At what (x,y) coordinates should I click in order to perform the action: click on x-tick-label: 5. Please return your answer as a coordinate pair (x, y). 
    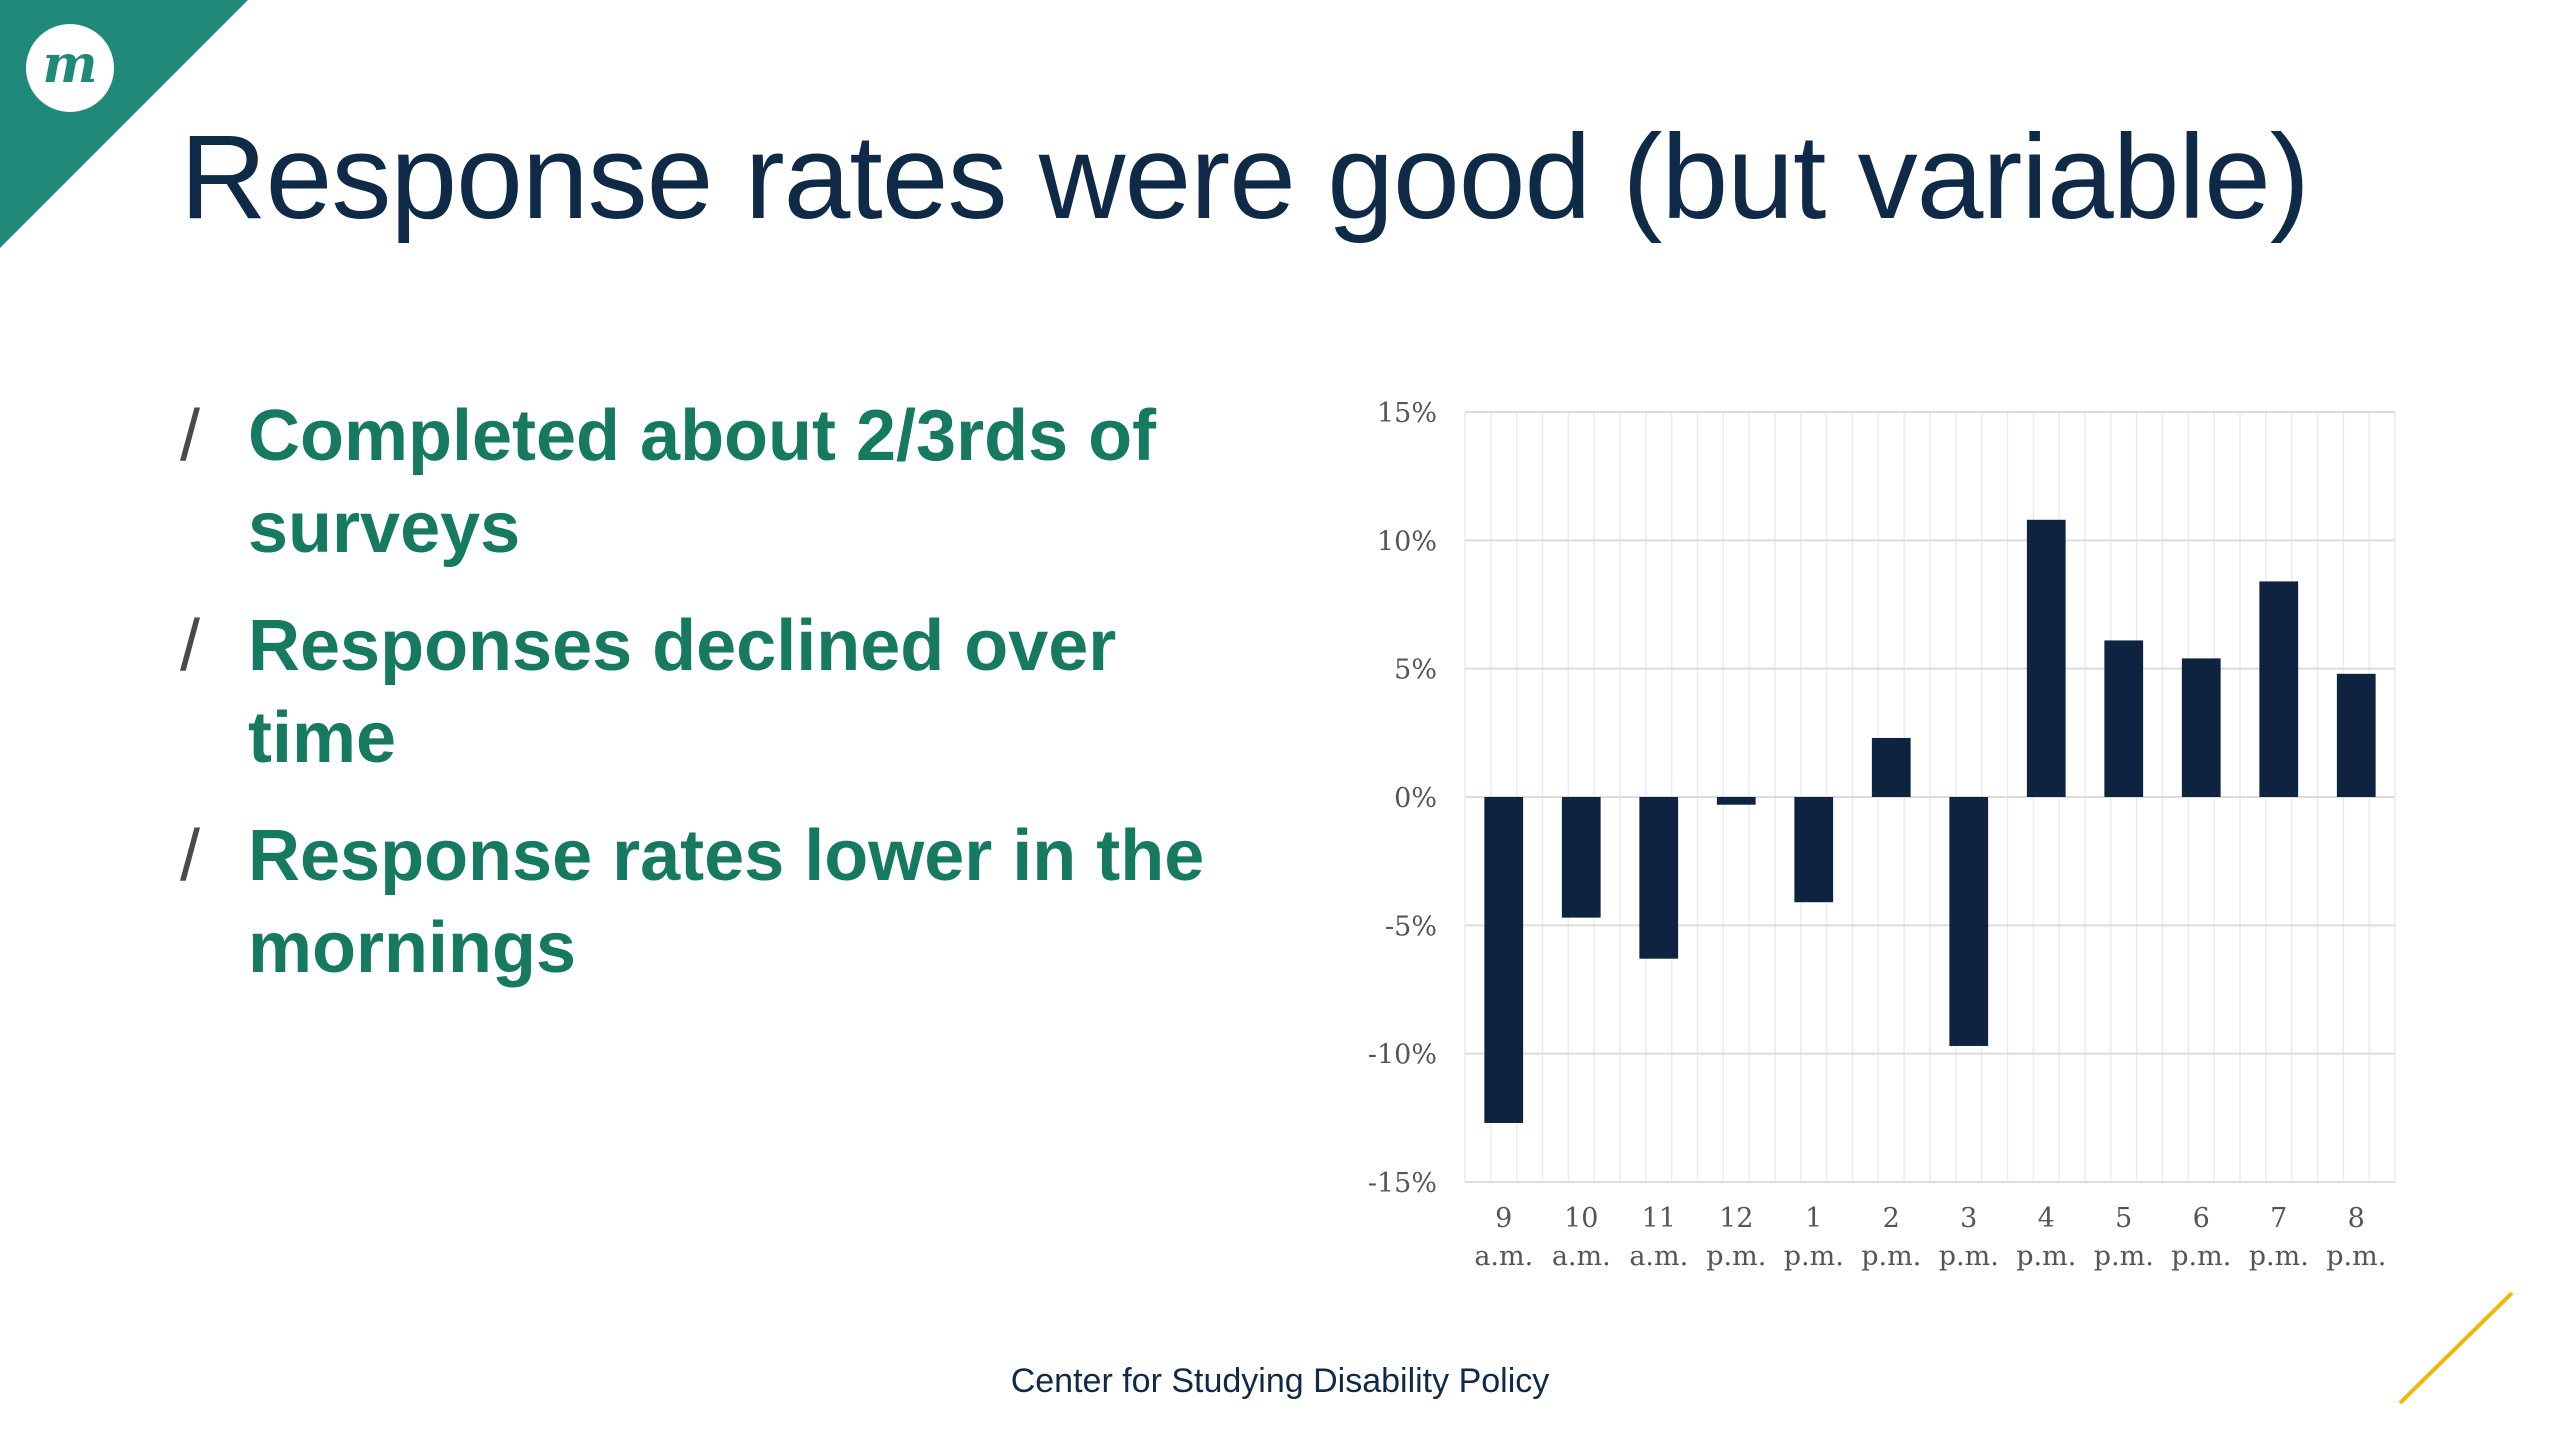
    Looking at the image, I should click on (2123, 1218).